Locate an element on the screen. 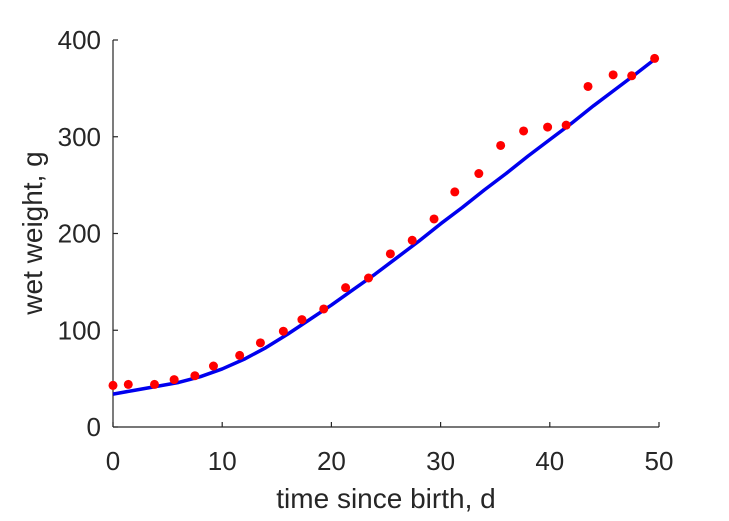 This screenshot has width=729, height=521. x-tick-label: 40 is located at coordinates (549, 461).